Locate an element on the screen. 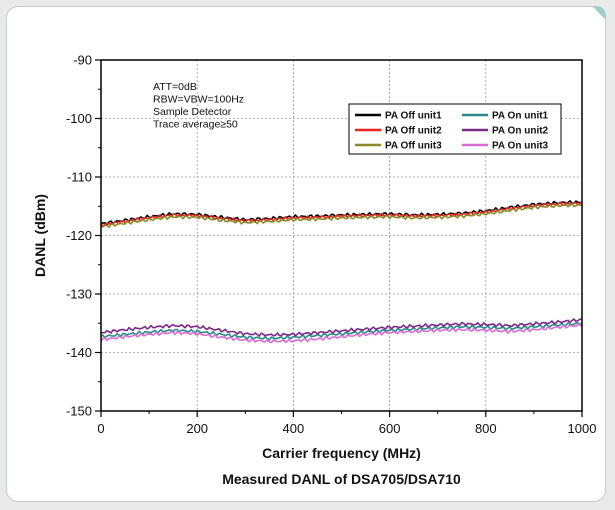 Image resolution: width=615 pixels, height=510 pixels. y-tick-label: -90 is located at coordinates (82, 60).